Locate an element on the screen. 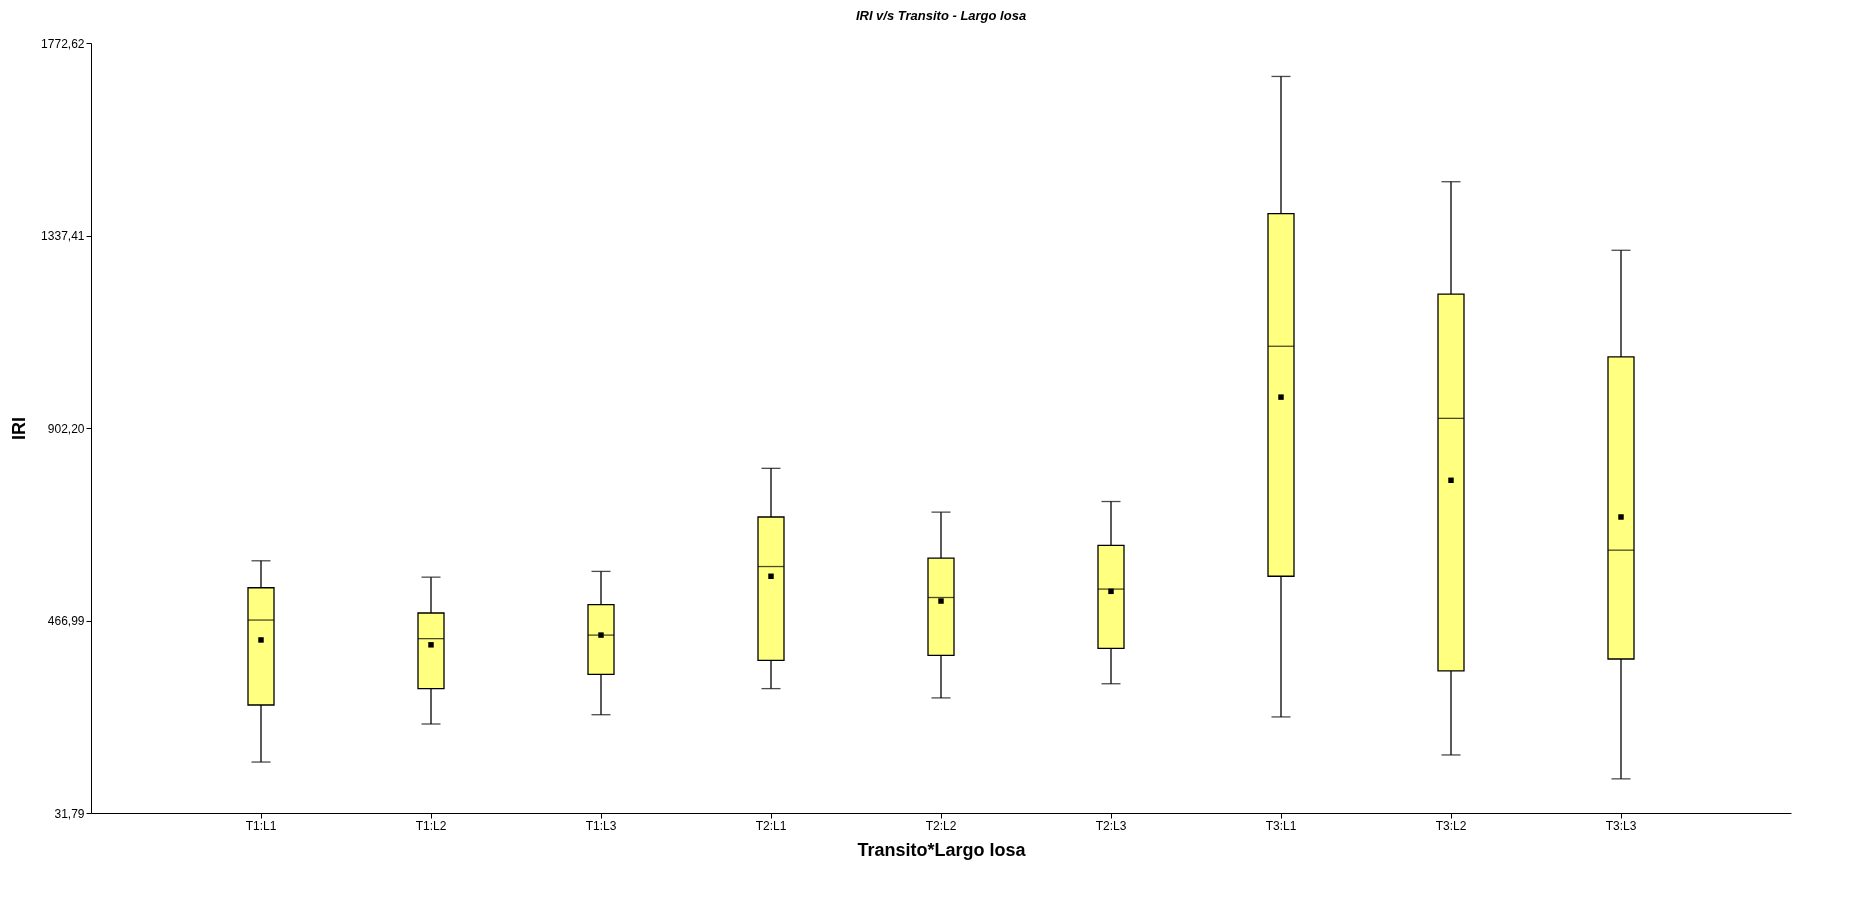  x-axis-title: Transito*Largo losa is located at coordinates (942, 849).